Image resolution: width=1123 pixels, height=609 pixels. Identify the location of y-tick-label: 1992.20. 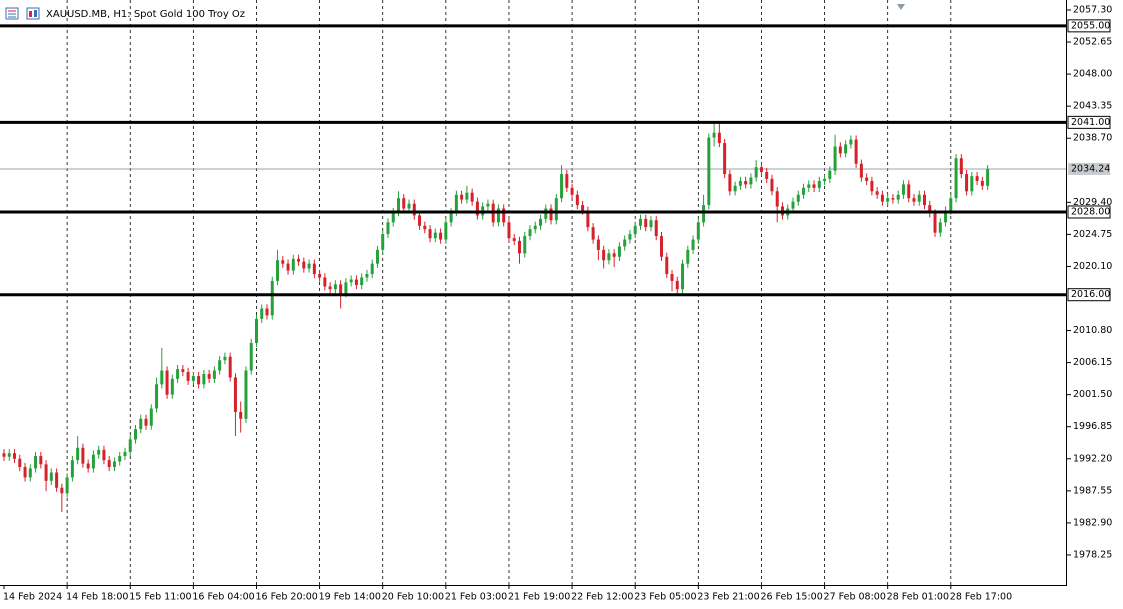
(1092, 458).